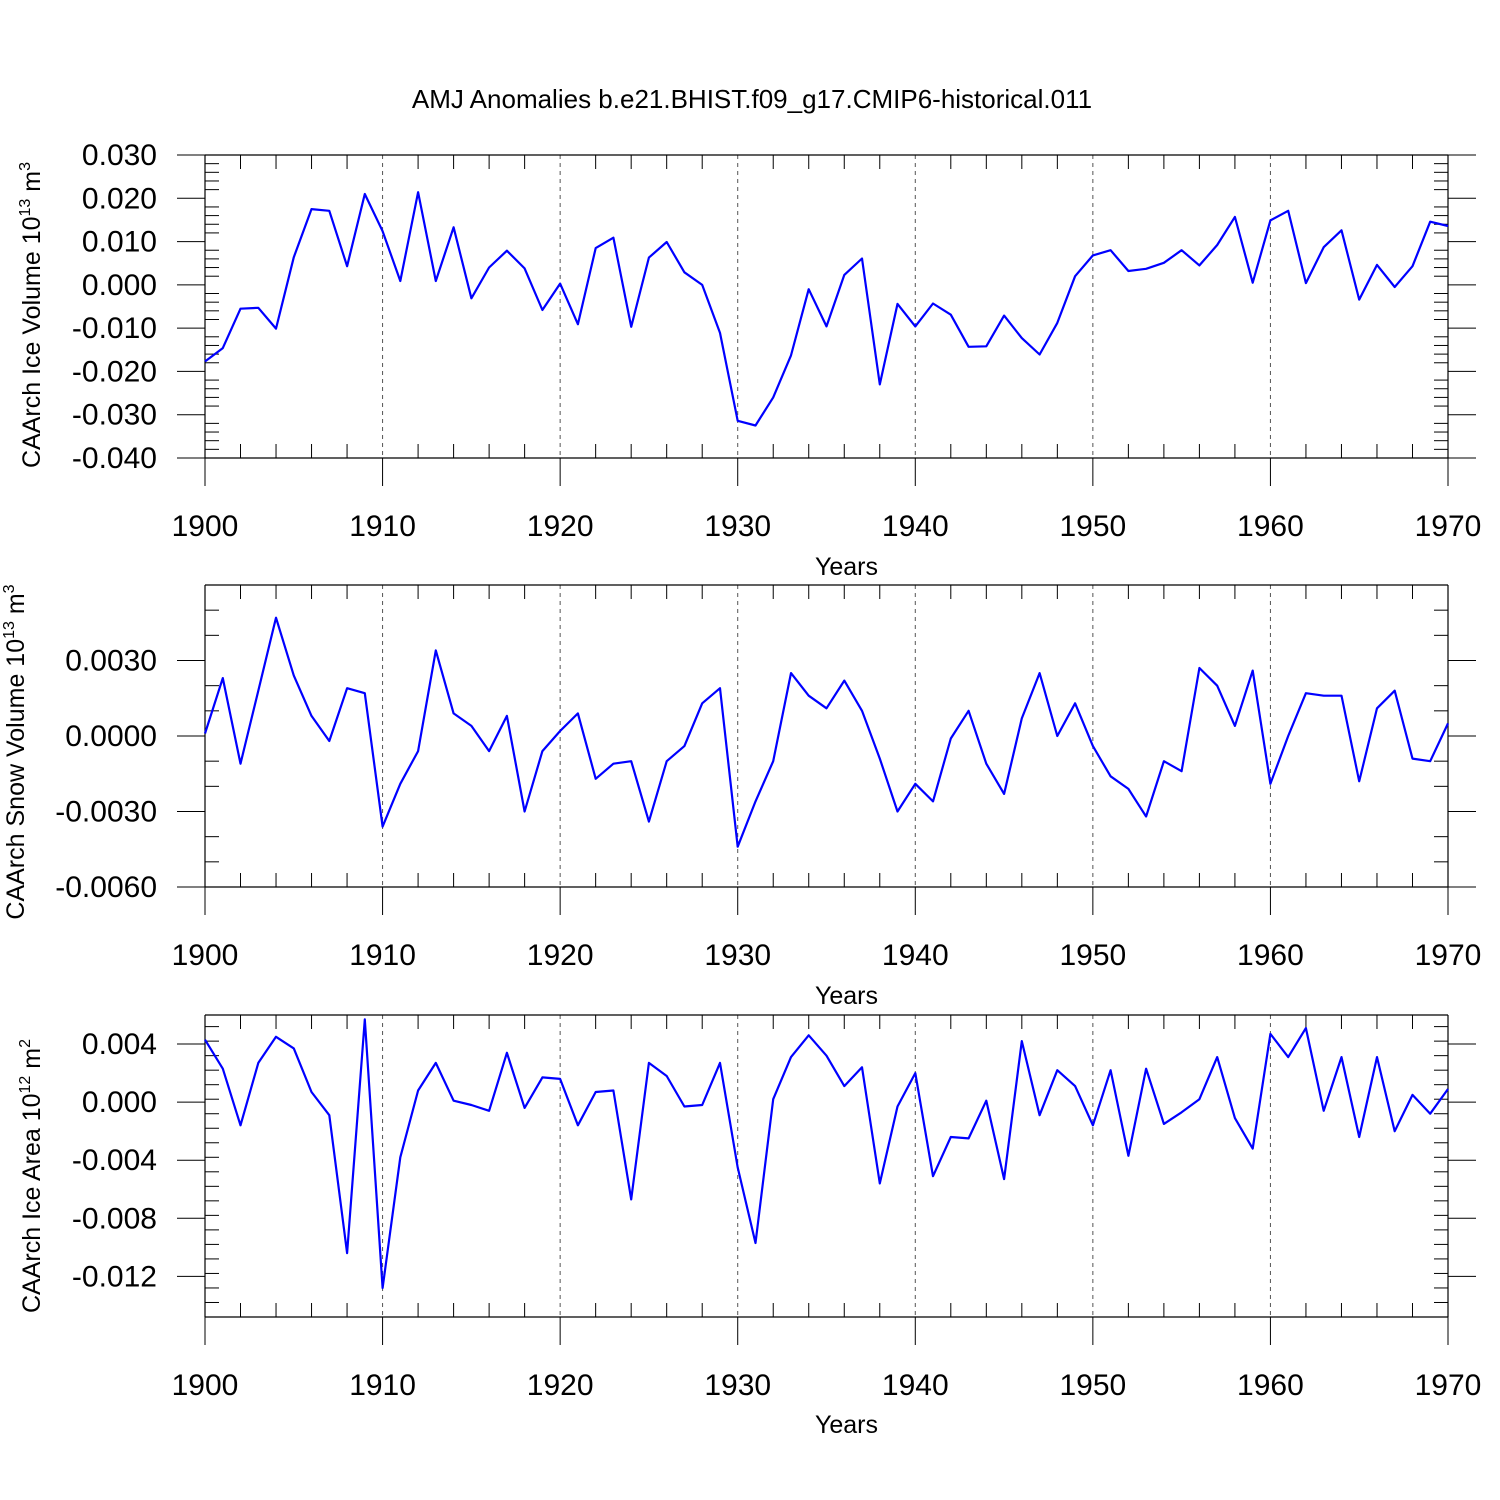 The image size is (1500, 1500). What do you see at coordinates (114, 1160) in the screenshot?
I see `y-tick-label: -0.004` at bounding box center [114, 1160].